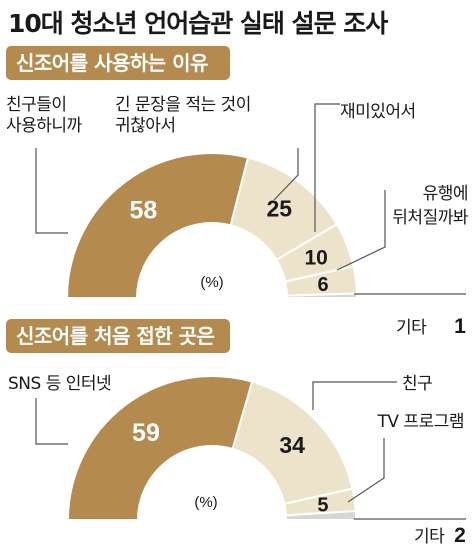  I want to click on chart-1-category-label-4: 뒤처질까봐, so click(430, 218).